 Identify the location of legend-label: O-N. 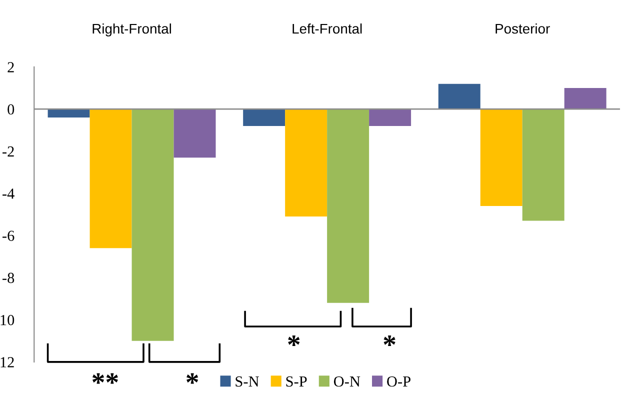
(347, 381).